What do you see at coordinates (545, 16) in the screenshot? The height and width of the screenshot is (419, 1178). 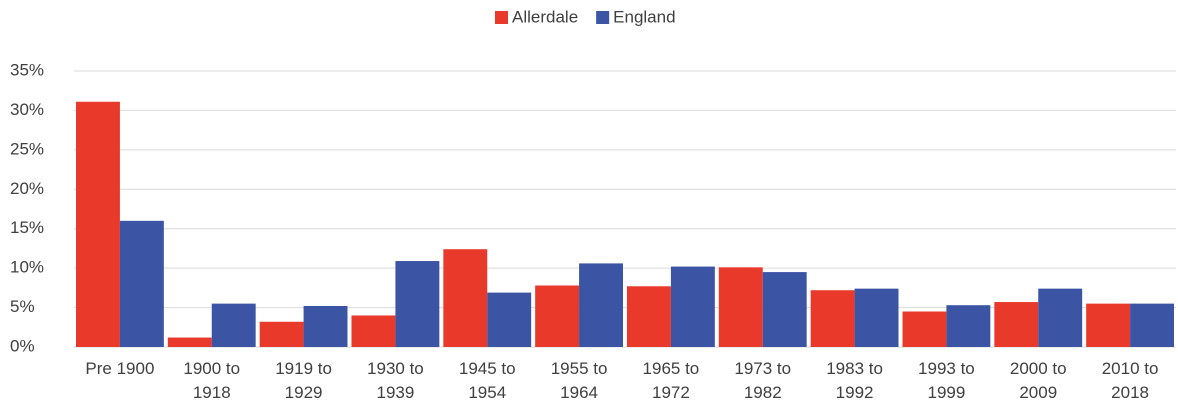 I see `legend-label: Allerdale` at bounding box center [545, 16].